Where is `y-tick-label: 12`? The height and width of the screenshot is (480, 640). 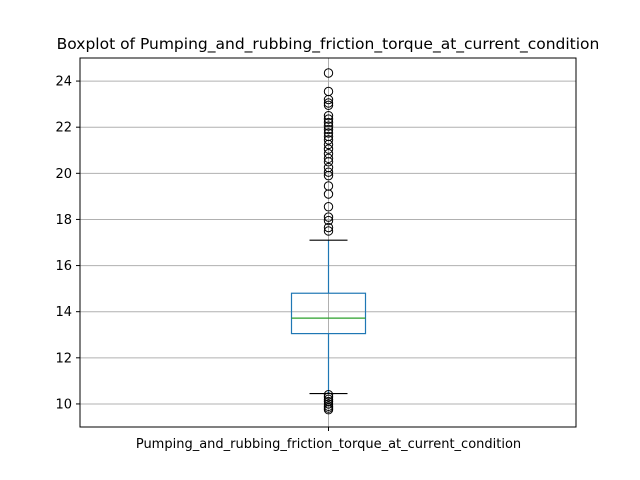
y-tick-label: 12 is located at coordinates (63, 358).